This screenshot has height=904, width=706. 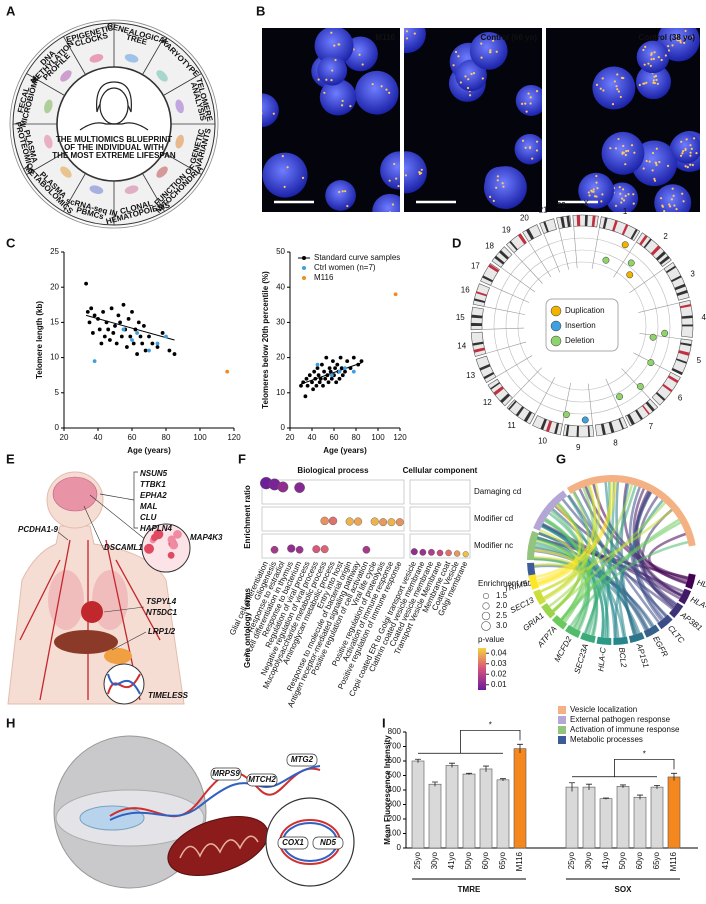 I want to click on chromosome-label: 13, so click(x=470, y=375).